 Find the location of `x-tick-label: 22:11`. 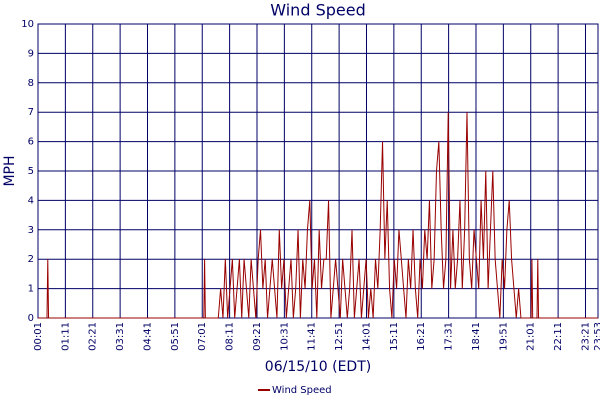

x-tick-label: 22:11 is located at coordinates (558, 336).